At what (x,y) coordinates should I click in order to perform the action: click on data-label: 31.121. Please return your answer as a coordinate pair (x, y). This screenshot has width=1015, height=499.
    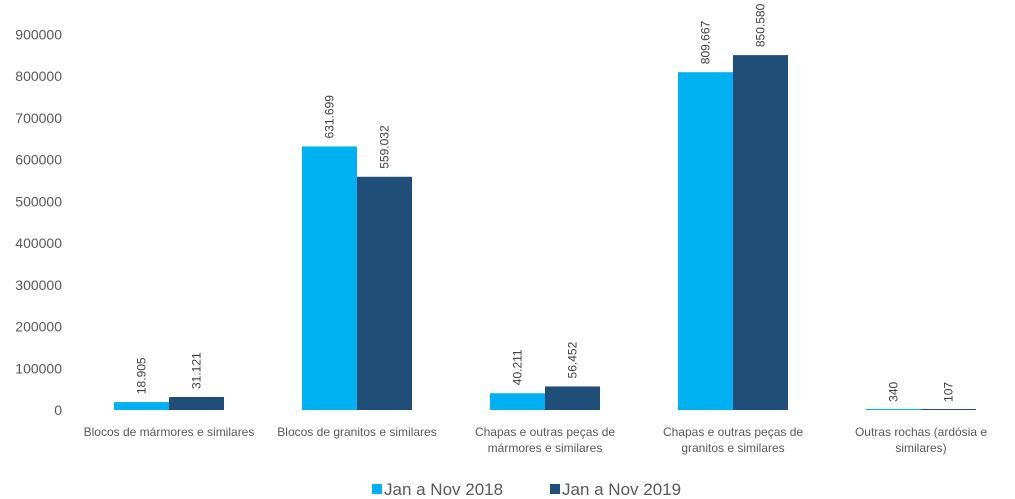
    Looking at the image, I should click on (197, 370).